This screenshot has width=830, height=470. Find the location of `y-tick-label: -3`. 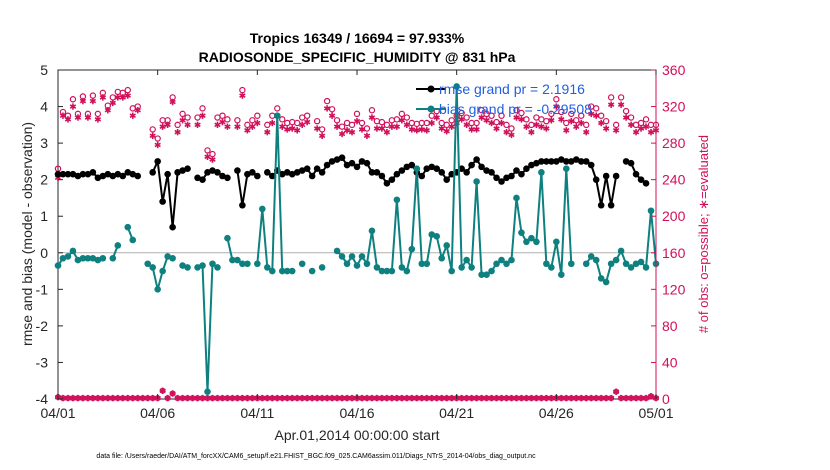

y-tick-label: -3 is located at coordinates (42, 362).